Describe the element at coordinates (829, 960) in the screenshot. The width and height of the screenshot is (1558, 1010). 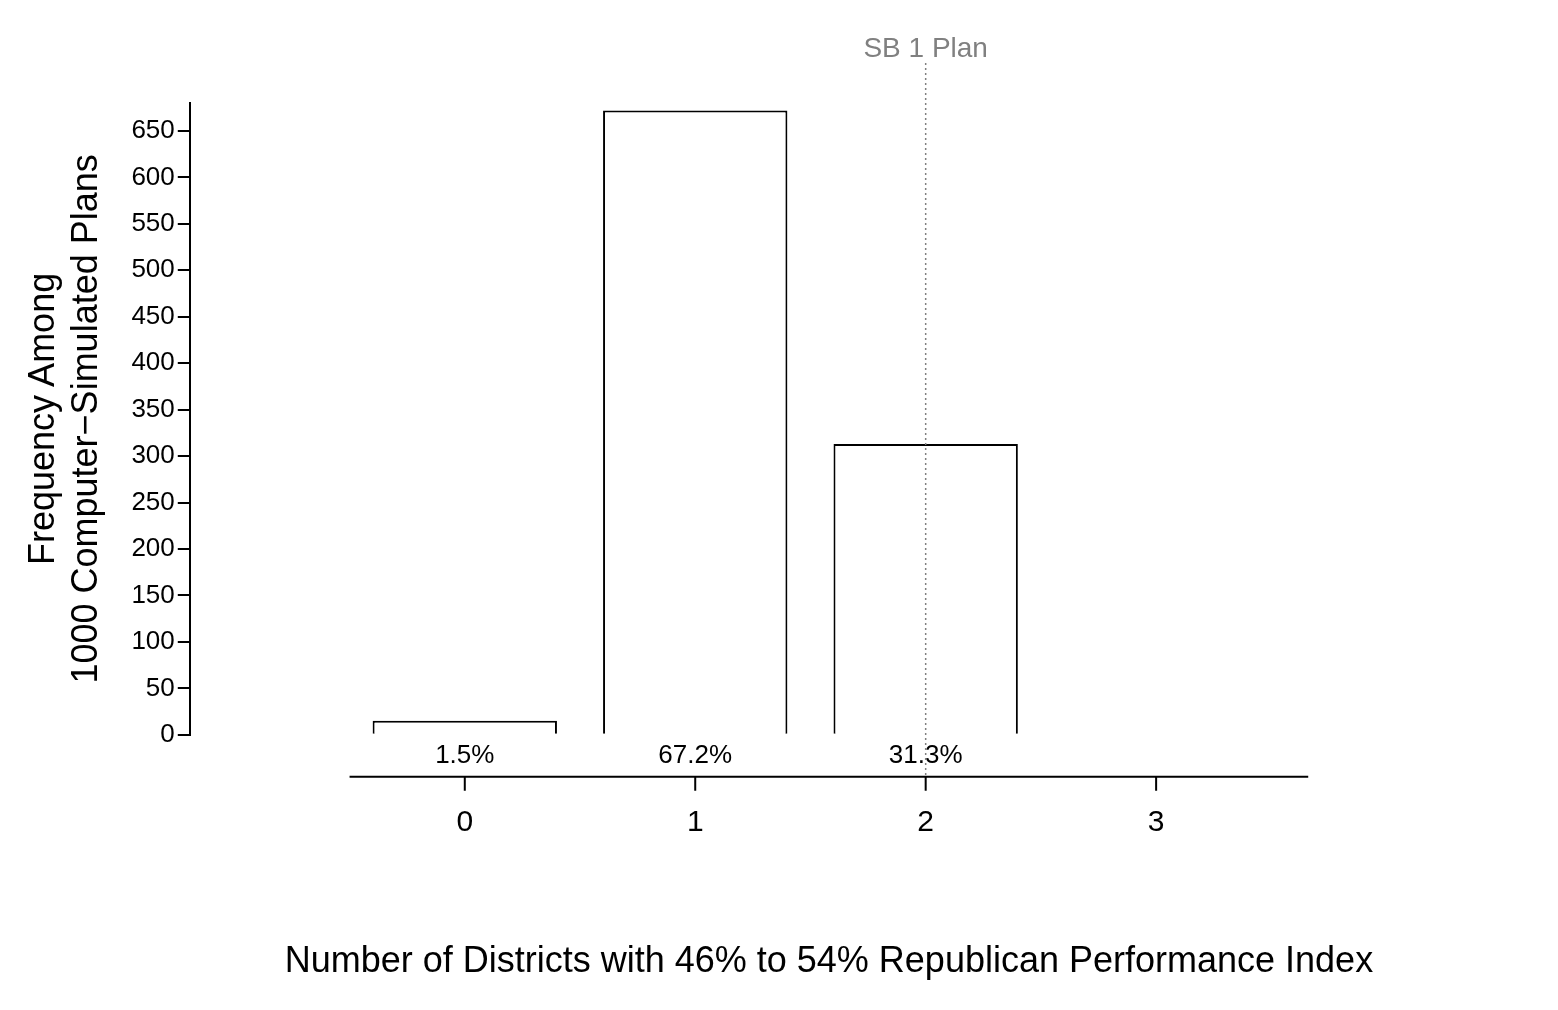
I see `x-axis-title: Number of Districts with 46% to 54% Republican Performance Index` at that location.